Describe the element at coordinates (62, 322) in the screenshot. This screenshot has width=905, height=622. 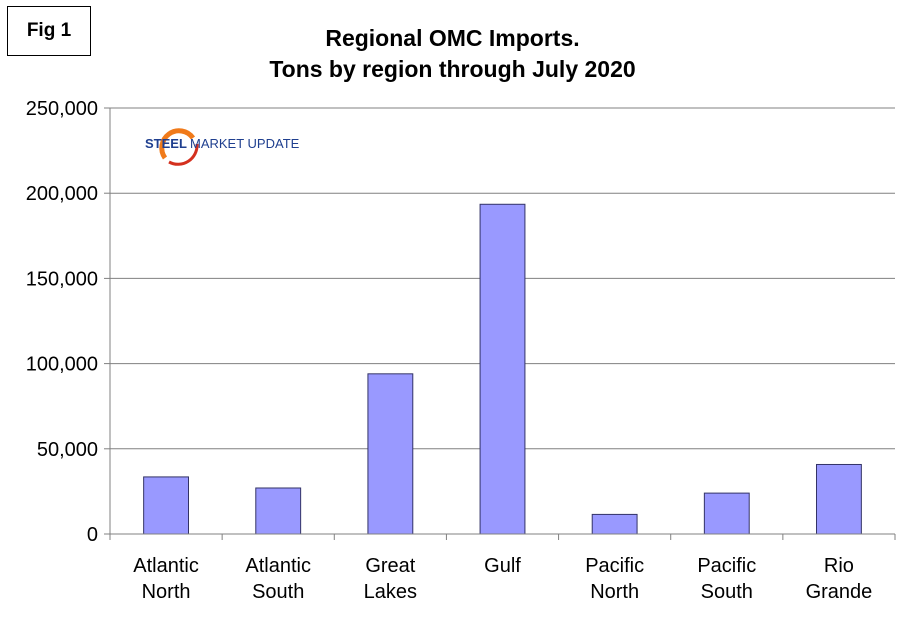
I see `y-tick-labels: 0 50,000 100,000 150,000 200,000 250,000` at that location.